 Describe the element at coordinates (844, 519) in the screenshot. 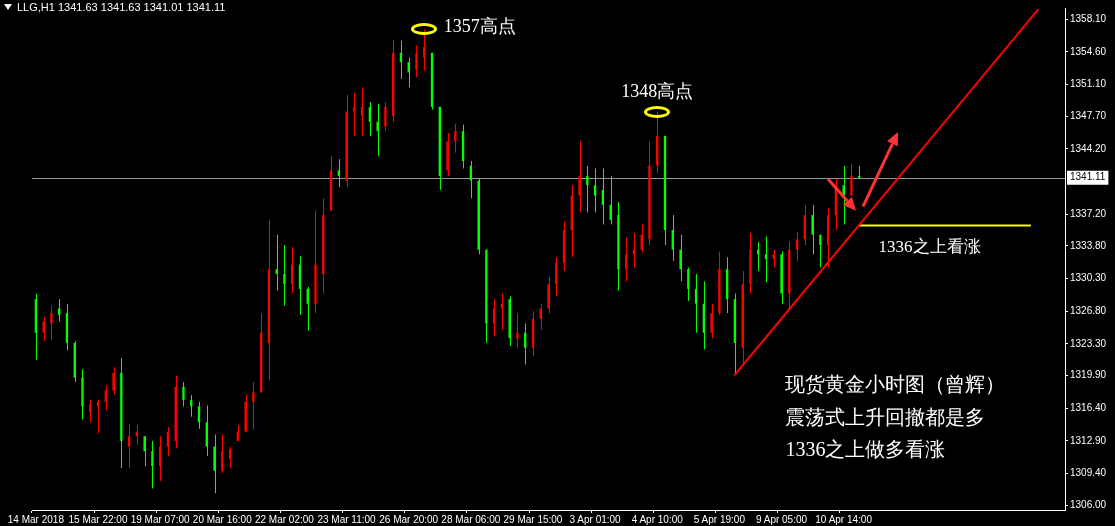

I see `x-tick-label: 10 Apr 14:00` at that location.